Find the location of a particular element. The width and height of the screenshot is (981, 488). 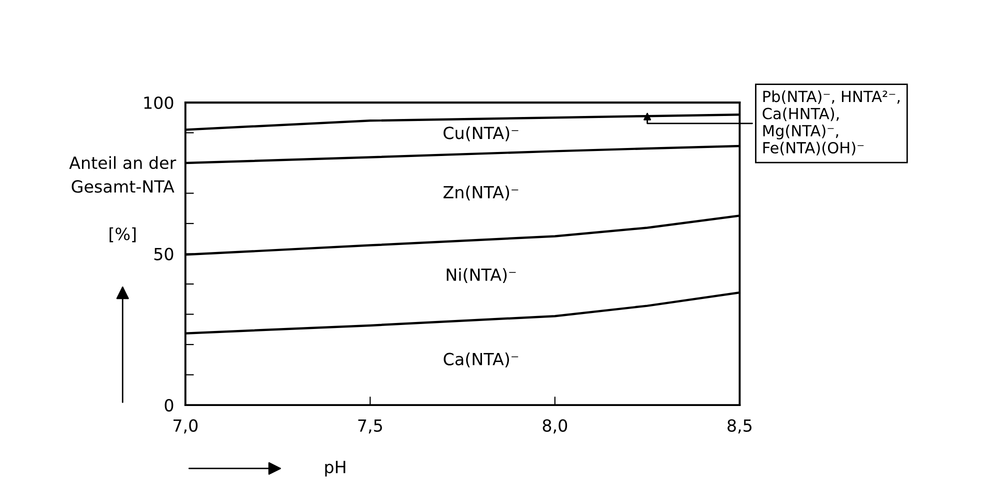

series-label: Pb(NTA)⁻, HNTA²⁻, Ca(HNTA), Mg(NTA)⁻, Fe(NTA)(OH)⁻ is located at coordinates (831, 123).